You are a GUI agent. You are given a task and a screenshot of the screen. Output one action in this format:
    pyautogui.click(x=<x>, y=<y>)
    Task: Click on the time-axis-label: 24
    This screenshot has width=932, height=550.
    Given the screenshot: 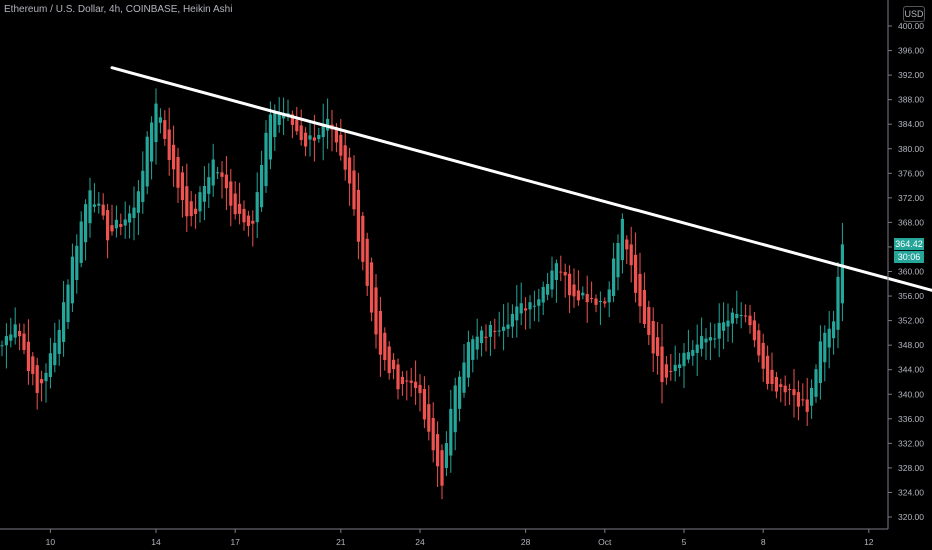 What is the action you would take?
    pyautogui.click(x=420, y=542)
    